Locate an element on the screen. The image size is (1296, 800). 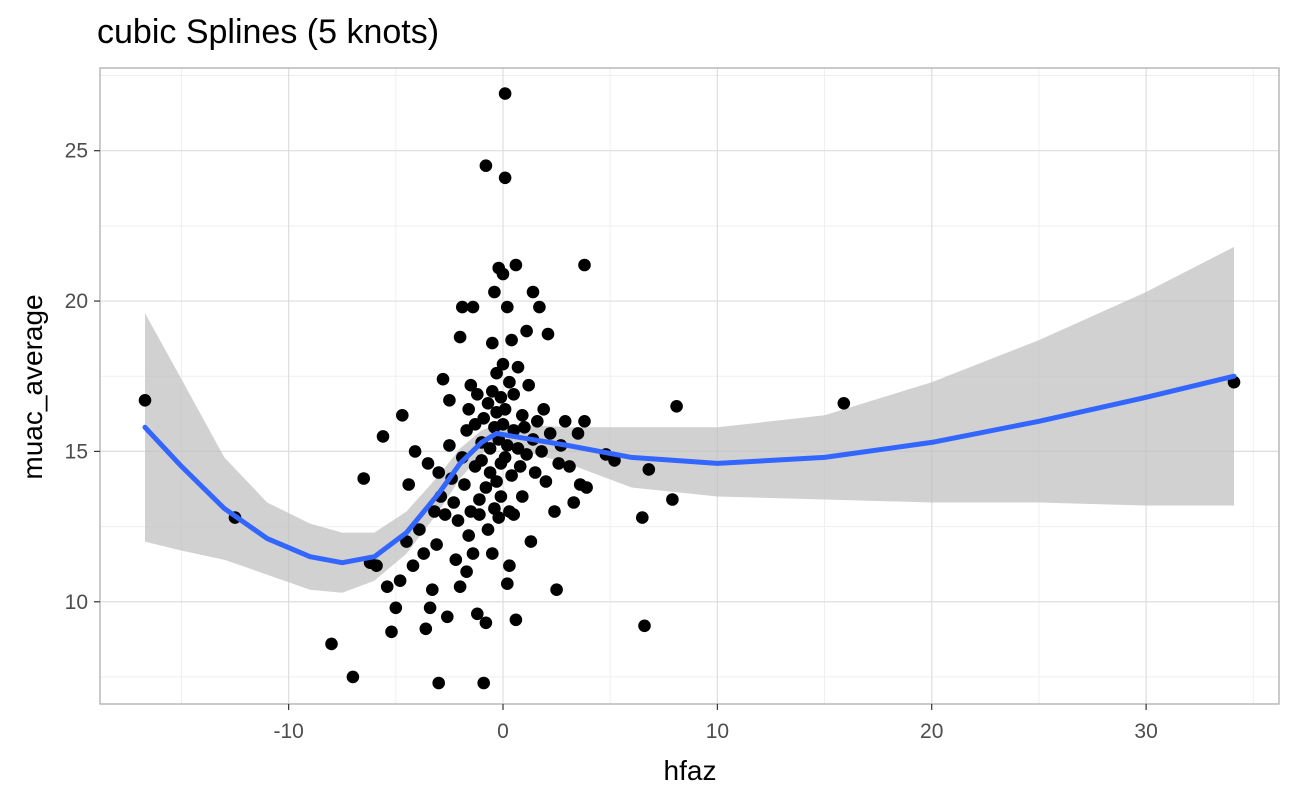
x-tick-label: 10 is located at coordinates (717, 731).